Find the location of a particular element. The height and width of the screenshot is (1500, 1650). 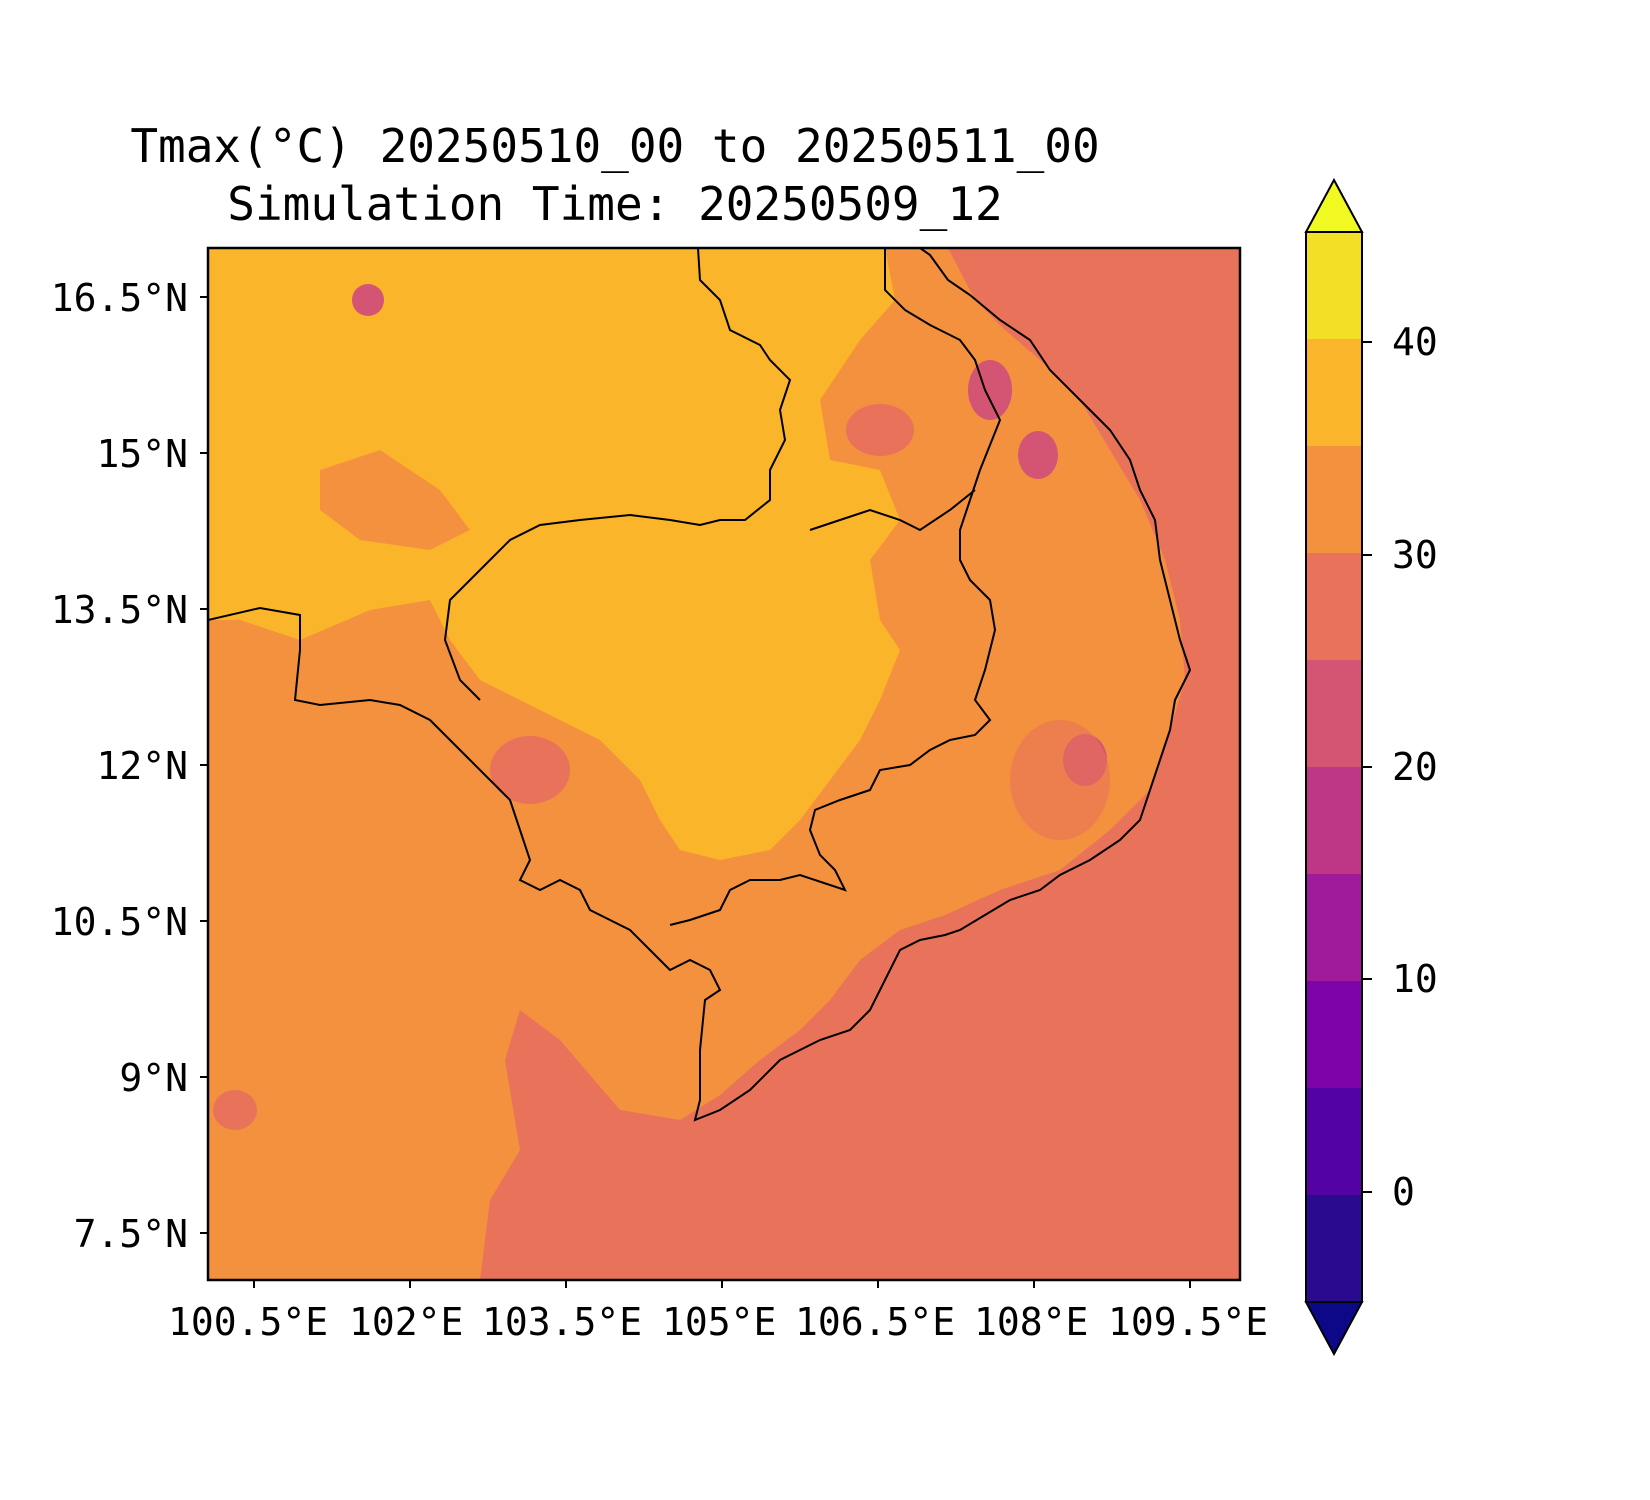

lon-tick-label: 109.5°E is located at coordinates (1188, 1322).